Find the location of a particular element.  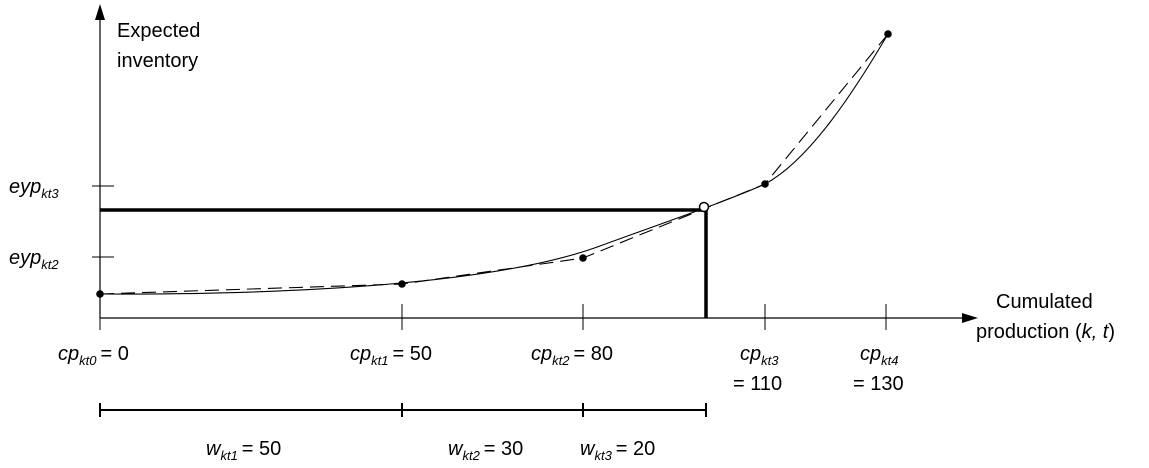

y-axis-arrow is located at coordinates (100, 12).